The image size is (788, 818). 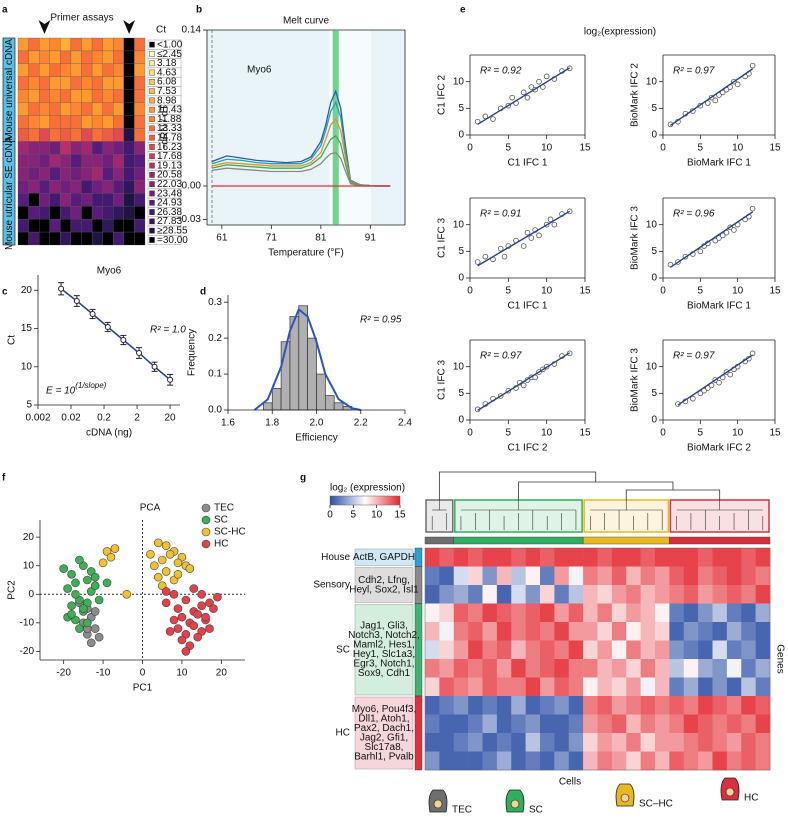 I want to click on legend-entry-box, so click(x=164, y=240).